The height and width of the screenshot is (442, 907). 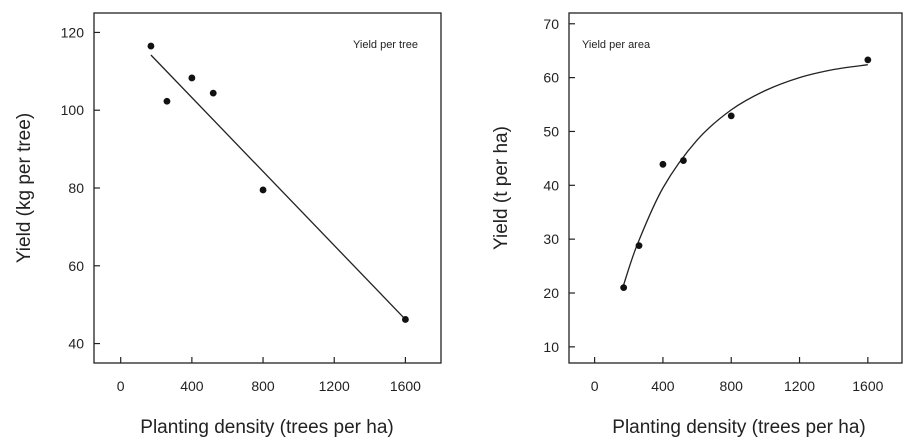 What do you see at coordinates (616, 45) in the screenshot?
I see `inset-label: Yield per area` at bounding box center [616, 45].